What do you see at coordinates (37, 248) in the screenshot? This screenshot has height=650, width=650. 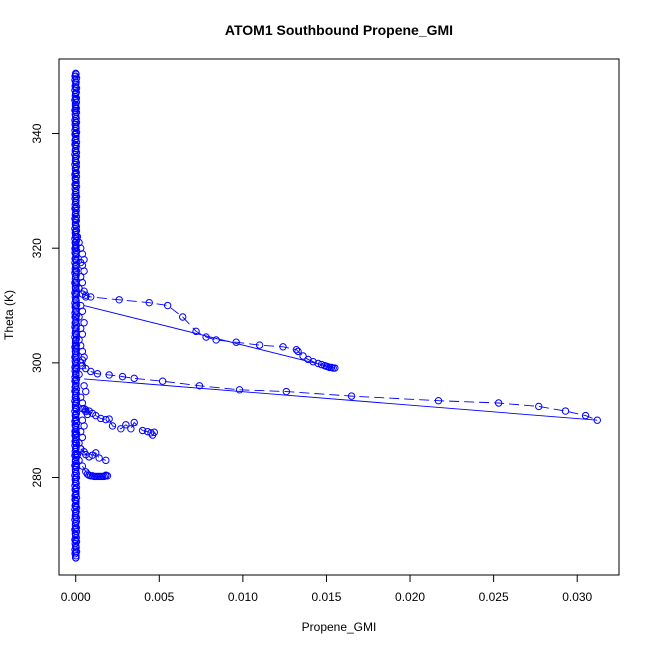 I see `y-tick-label: 320` at bounding box center [37, 248].